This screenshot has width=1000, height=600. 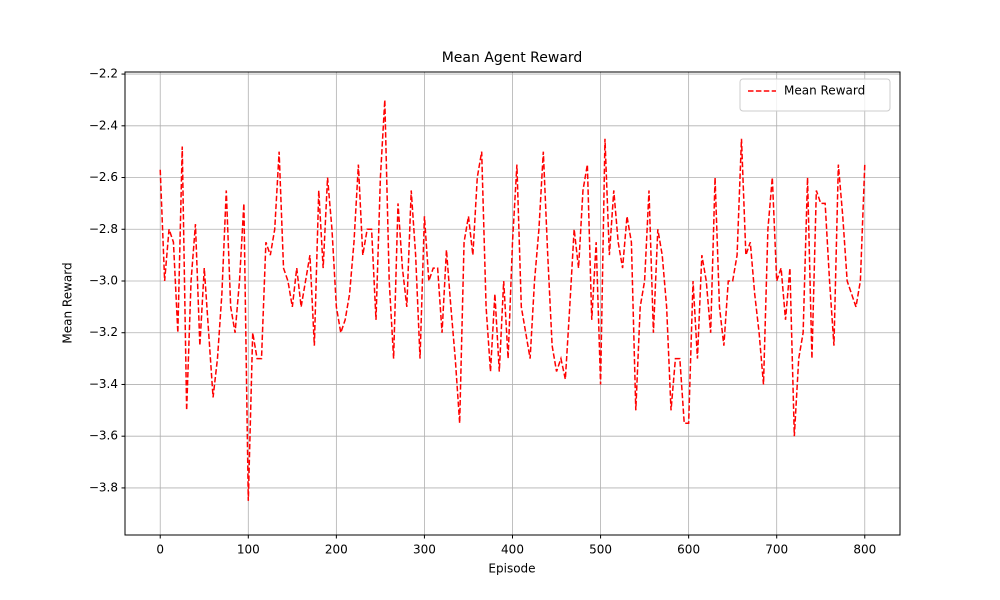 What do you see at coordinates (160, 550) in the screenshot?
I see `x-tick-label: 0` at bounding box center [160, 550].